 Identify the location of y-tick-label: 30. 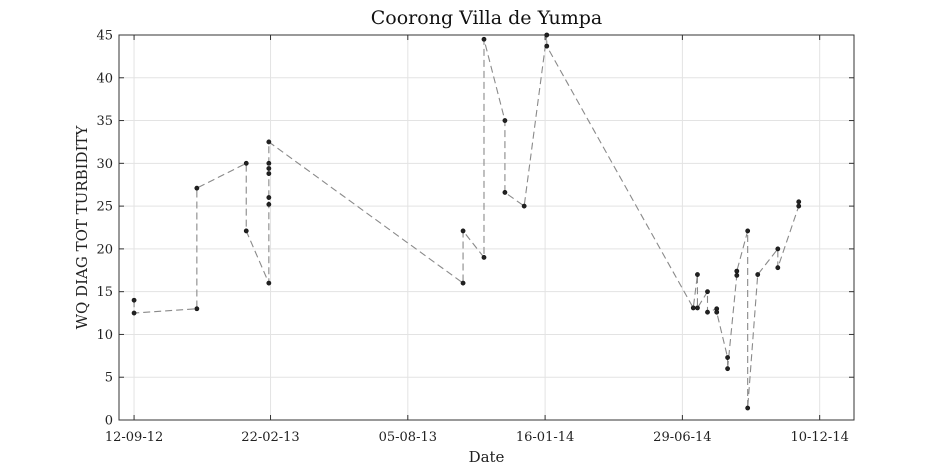
(104, 164).